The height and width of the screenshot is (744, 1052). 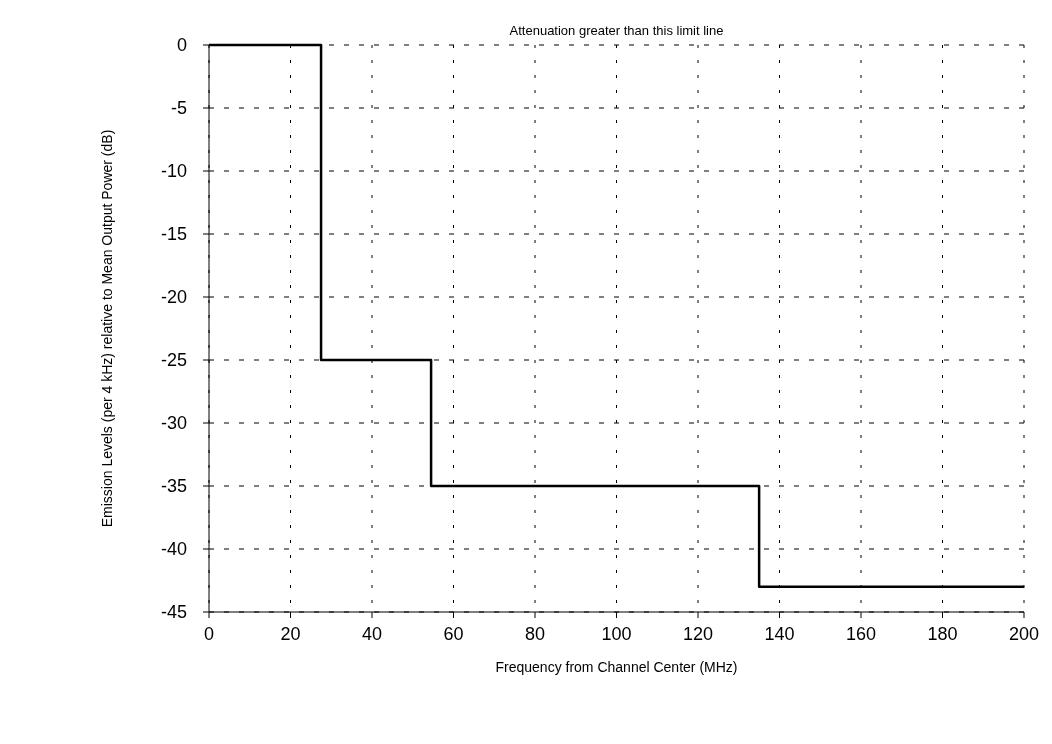 What do you see at coordinates (173, 612) in the screenshot?
I see `y-tick-label: -45` at bounding box center [173, 612].